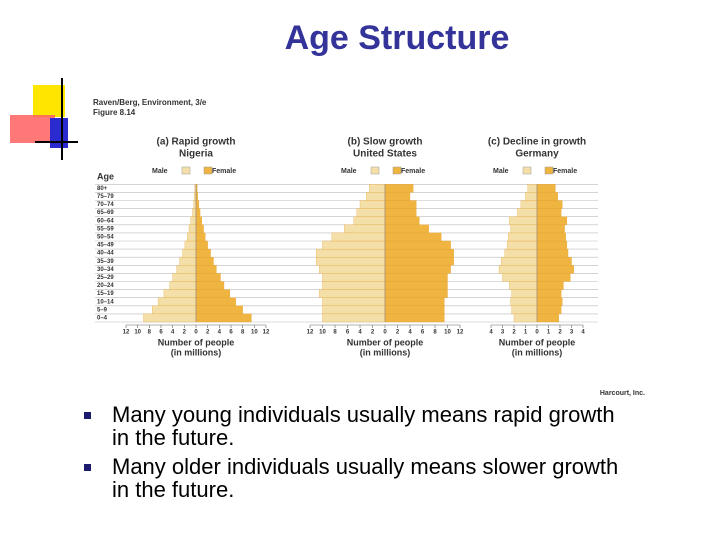 This screenshot has width=720, height=545. I want to click on figure-credit: Harcourt, Inc., so click(622, 393).